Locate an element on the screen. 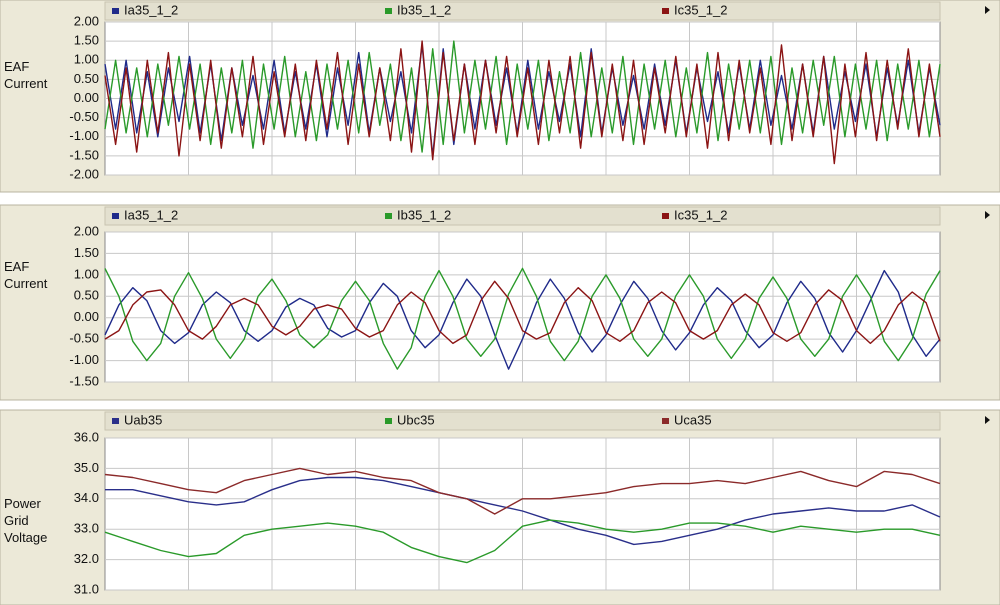 This screenshot has width=1000, height=605. y-tick-label: 35.0 is located at coordinates (86, 467).